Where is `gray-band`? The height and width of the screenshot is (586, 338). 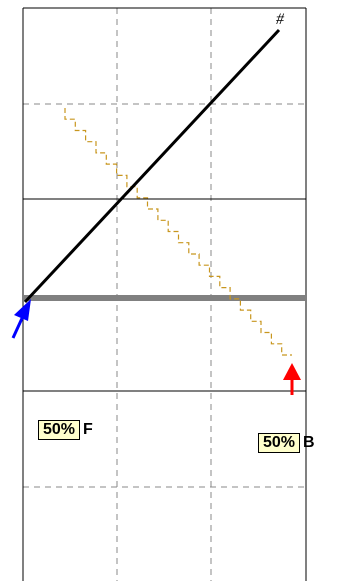 gray-band is located at coordinates (164, 298).